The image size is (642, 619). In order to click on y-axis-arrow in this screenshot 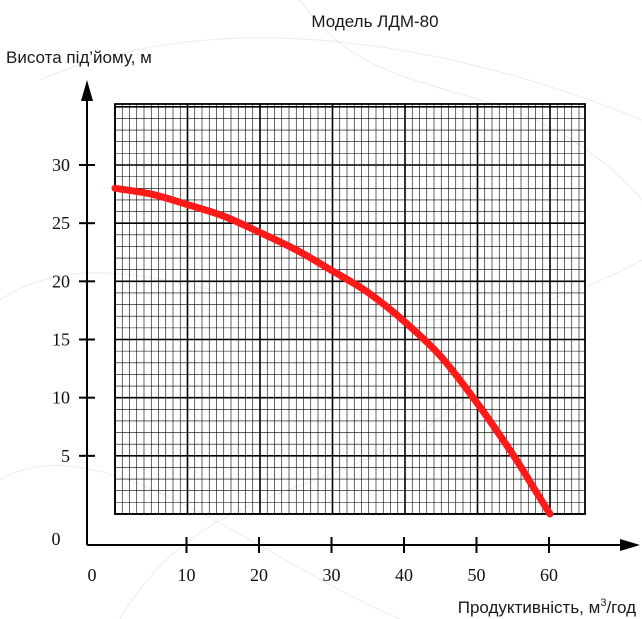, I will do `click(87, 90)`.